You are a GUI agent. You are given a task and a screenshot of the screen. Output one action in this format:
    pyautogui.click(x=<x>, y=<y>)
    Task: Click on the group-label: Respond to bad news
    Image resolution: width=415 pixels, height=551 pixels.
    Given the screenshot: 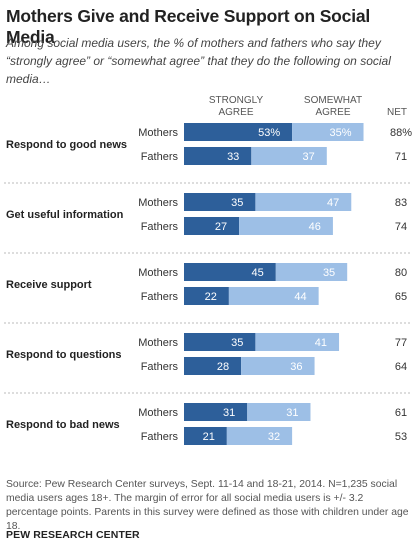 What is the action you would take?
    pyautogui.click(x=63, y=425)
    